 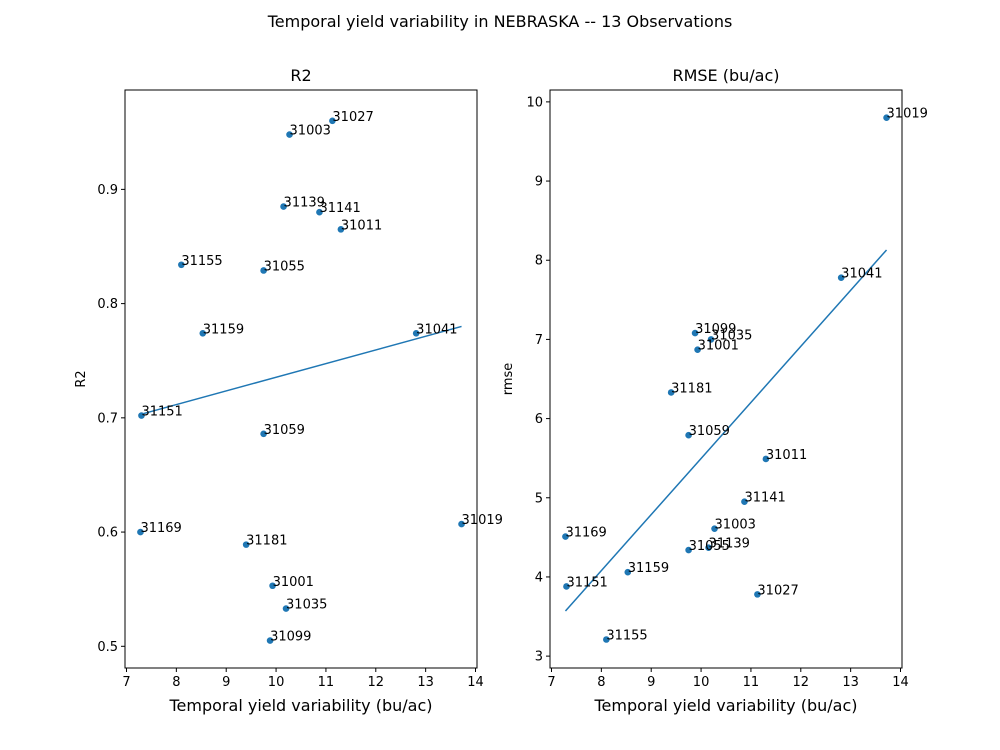 I want to click on y-tick-label: 5, so click(x=539, y=498).